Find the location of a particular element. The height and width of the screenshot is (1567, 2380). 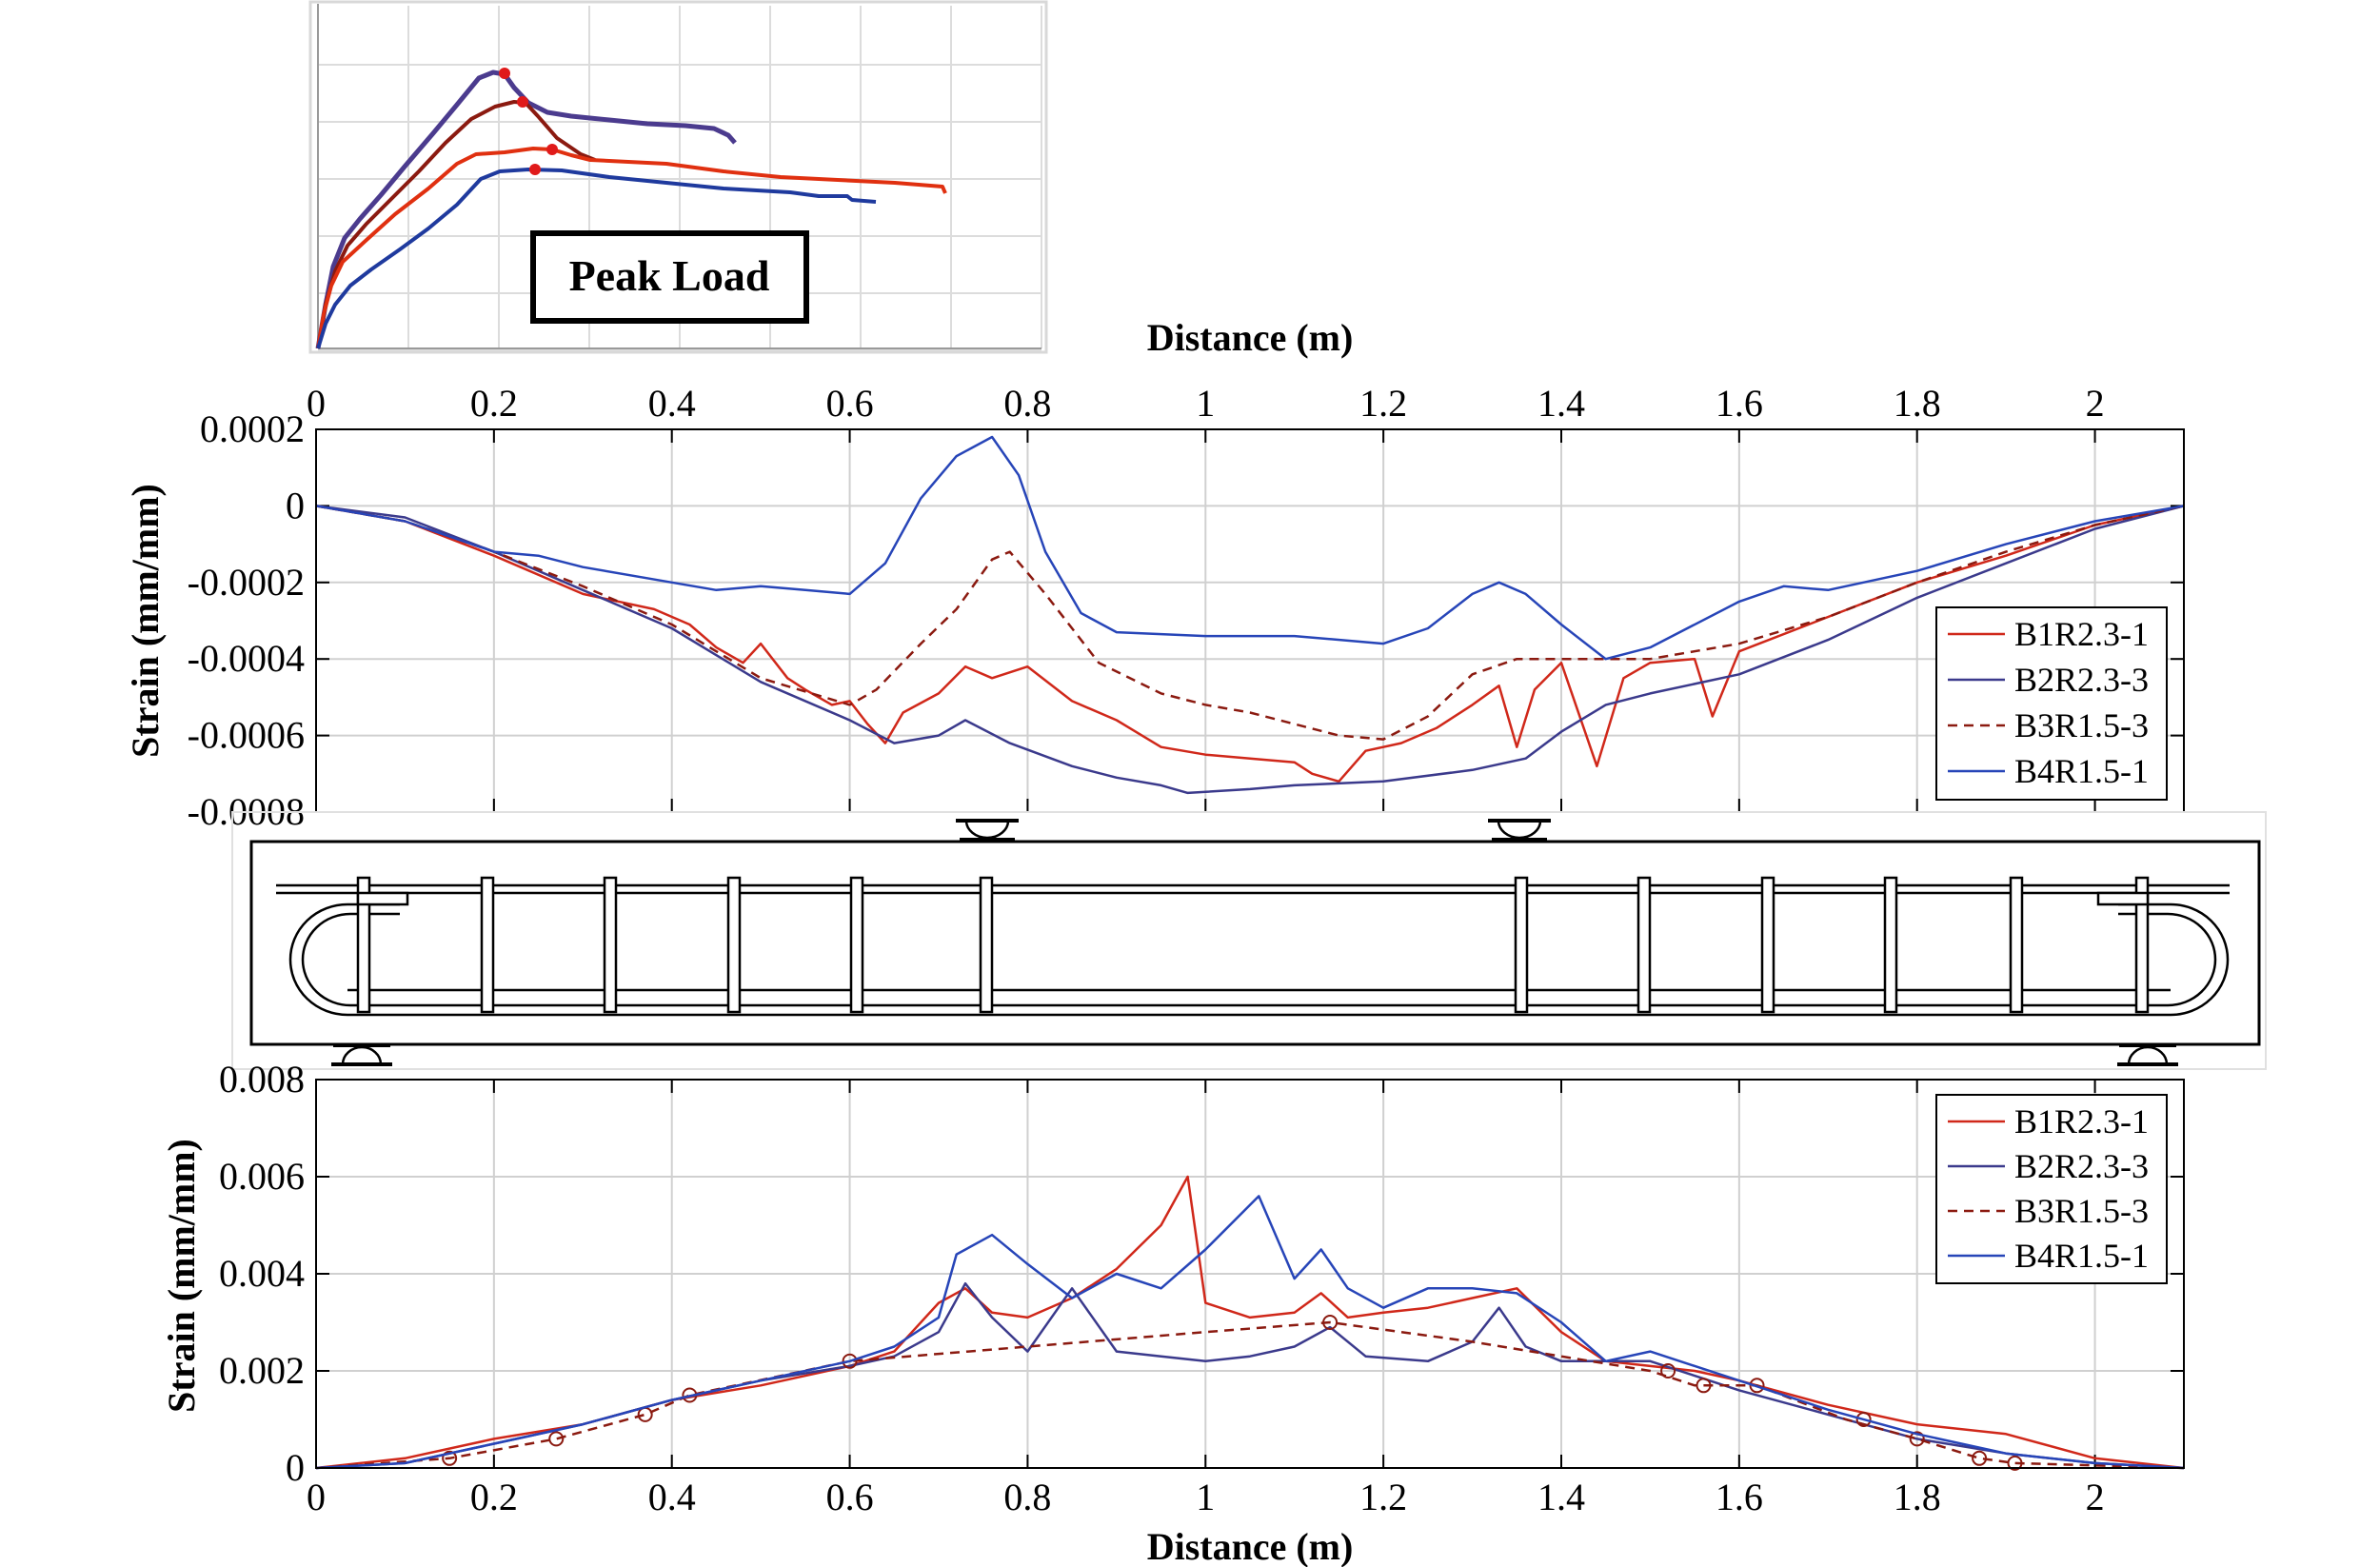

y-tick-label: 0.004 is located at coordinates (262, 1273).